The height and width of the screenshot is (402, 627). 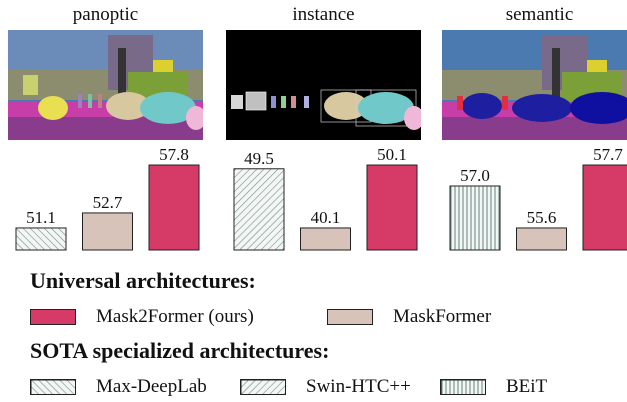 What do you see at coordinates (475, 175) in the screenshot?
I see `bar-value-label: 57.0` at bounding box center [475, 175].